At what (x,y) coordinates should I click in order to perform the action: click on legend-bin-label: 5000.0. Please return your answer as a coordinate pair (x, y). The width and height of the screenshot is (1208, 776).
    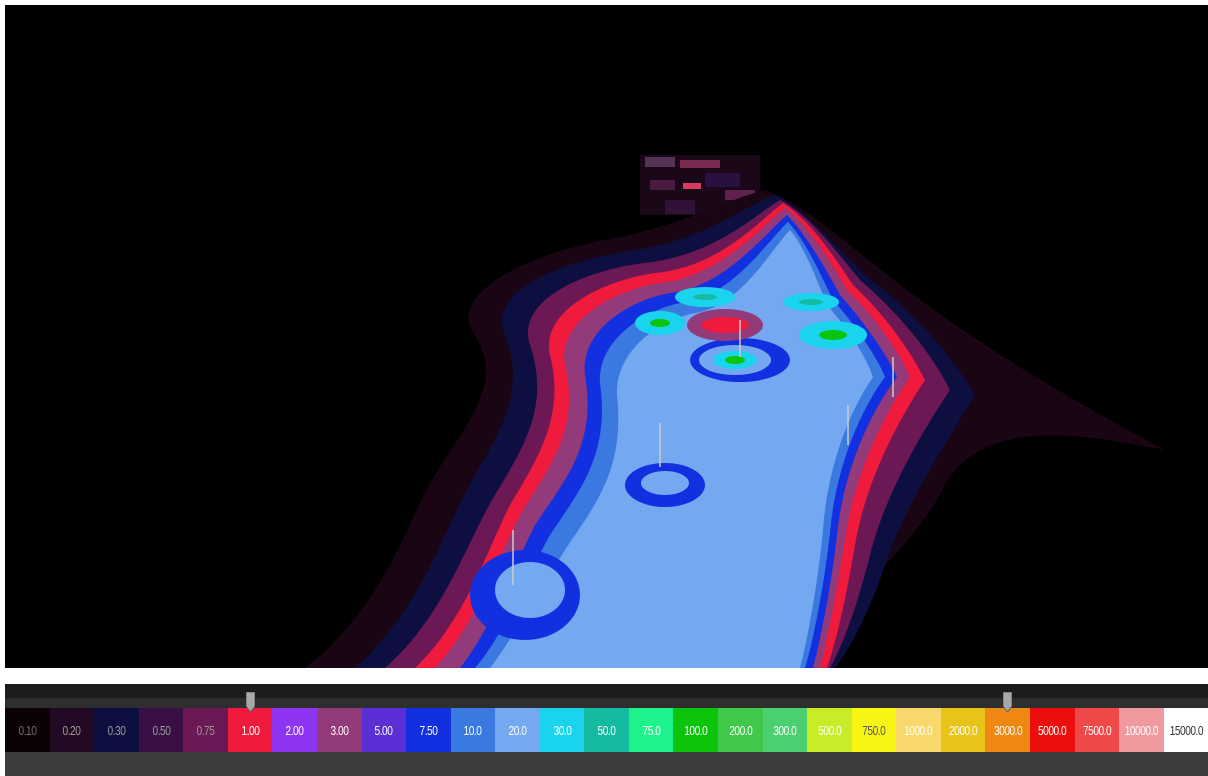
    Looking at the image, I should click on (1052, 730).